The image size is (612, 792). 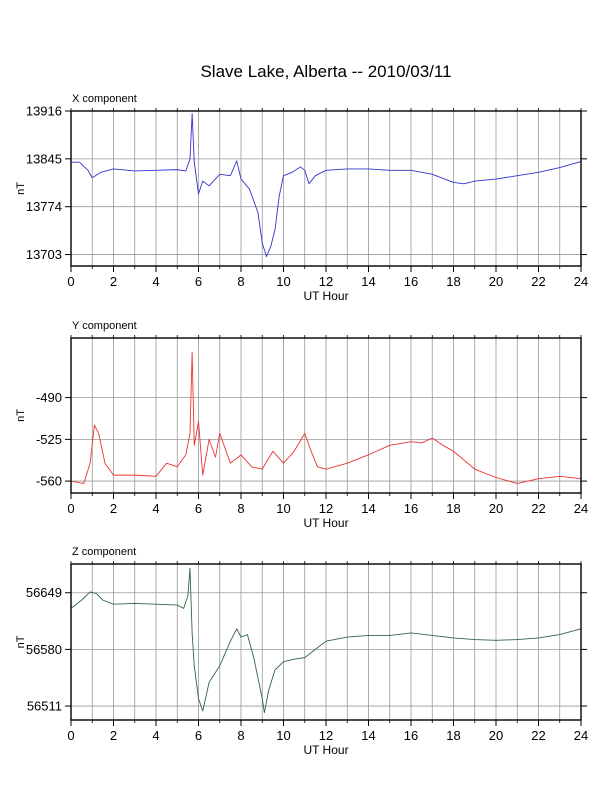 I want to click on figure-title: Slave Lake, Alberta -- 2010/03/11, so click(x=325, y=71).